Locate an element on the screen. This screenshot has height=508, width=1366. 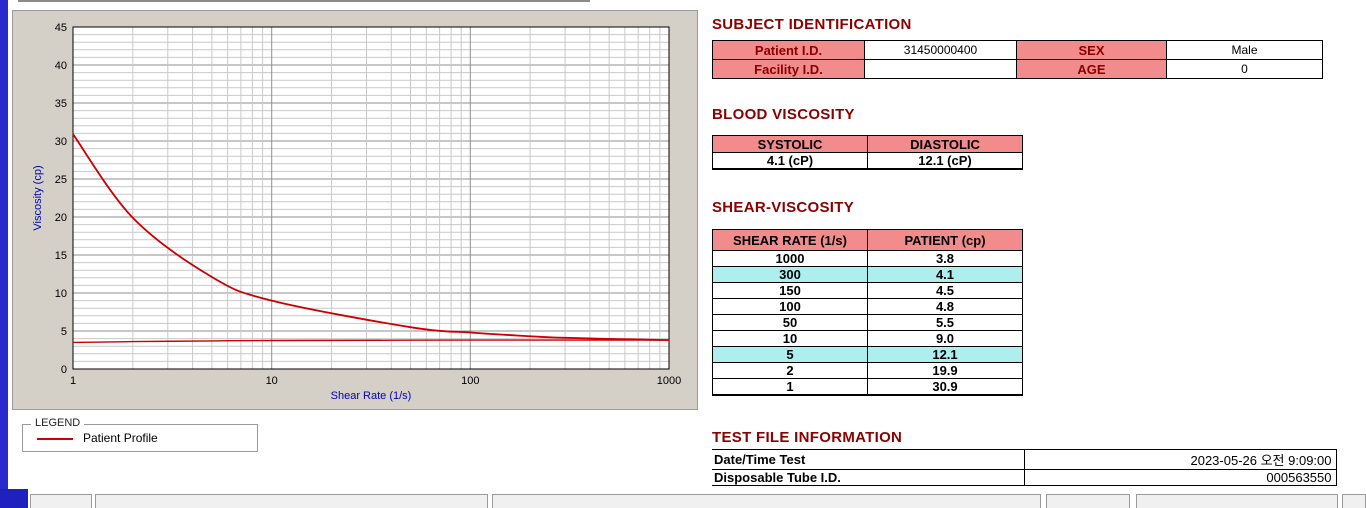
shear-viscosity-row: 5 12.1 is located at coordinates (867, 354).